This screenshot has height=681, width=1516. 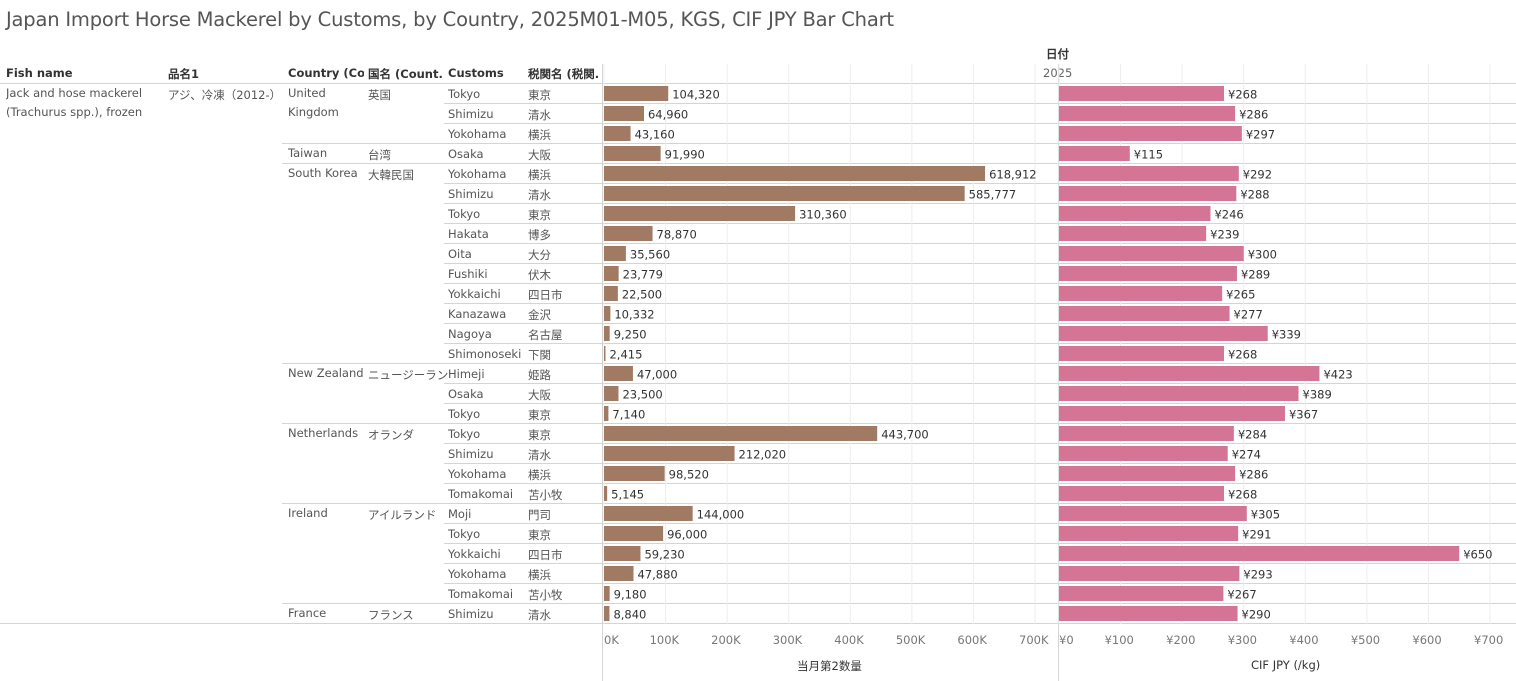 I want to click on cif-value-label: ¥288, so click(x=1254, y=195).